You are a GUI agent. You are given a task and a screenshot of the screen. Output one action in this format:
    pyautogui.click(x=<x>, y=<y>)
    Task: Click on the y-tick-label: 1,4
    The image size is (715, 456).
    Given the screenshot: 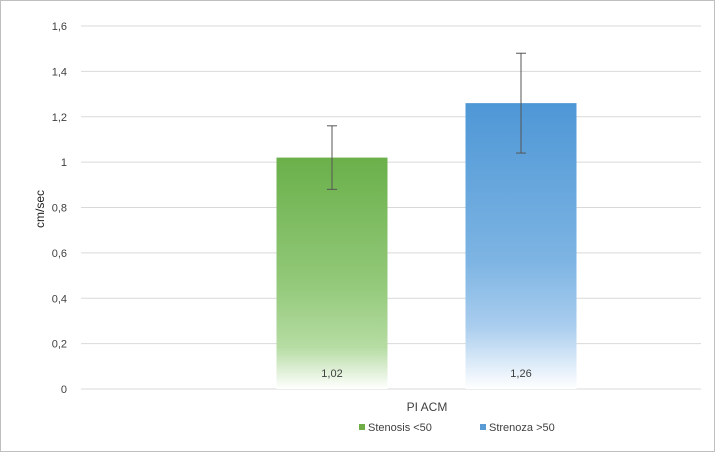 What is the action you would take?
    pyautogui.click(x=59, y=72)
    